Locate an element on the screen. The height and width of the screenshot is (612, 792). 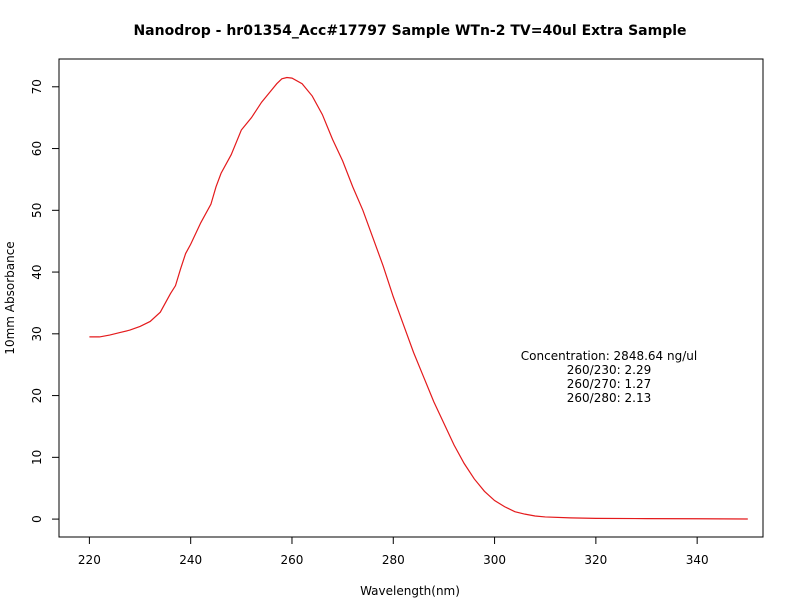
x-tick-label: 300 is located at coordinates (494, 560).